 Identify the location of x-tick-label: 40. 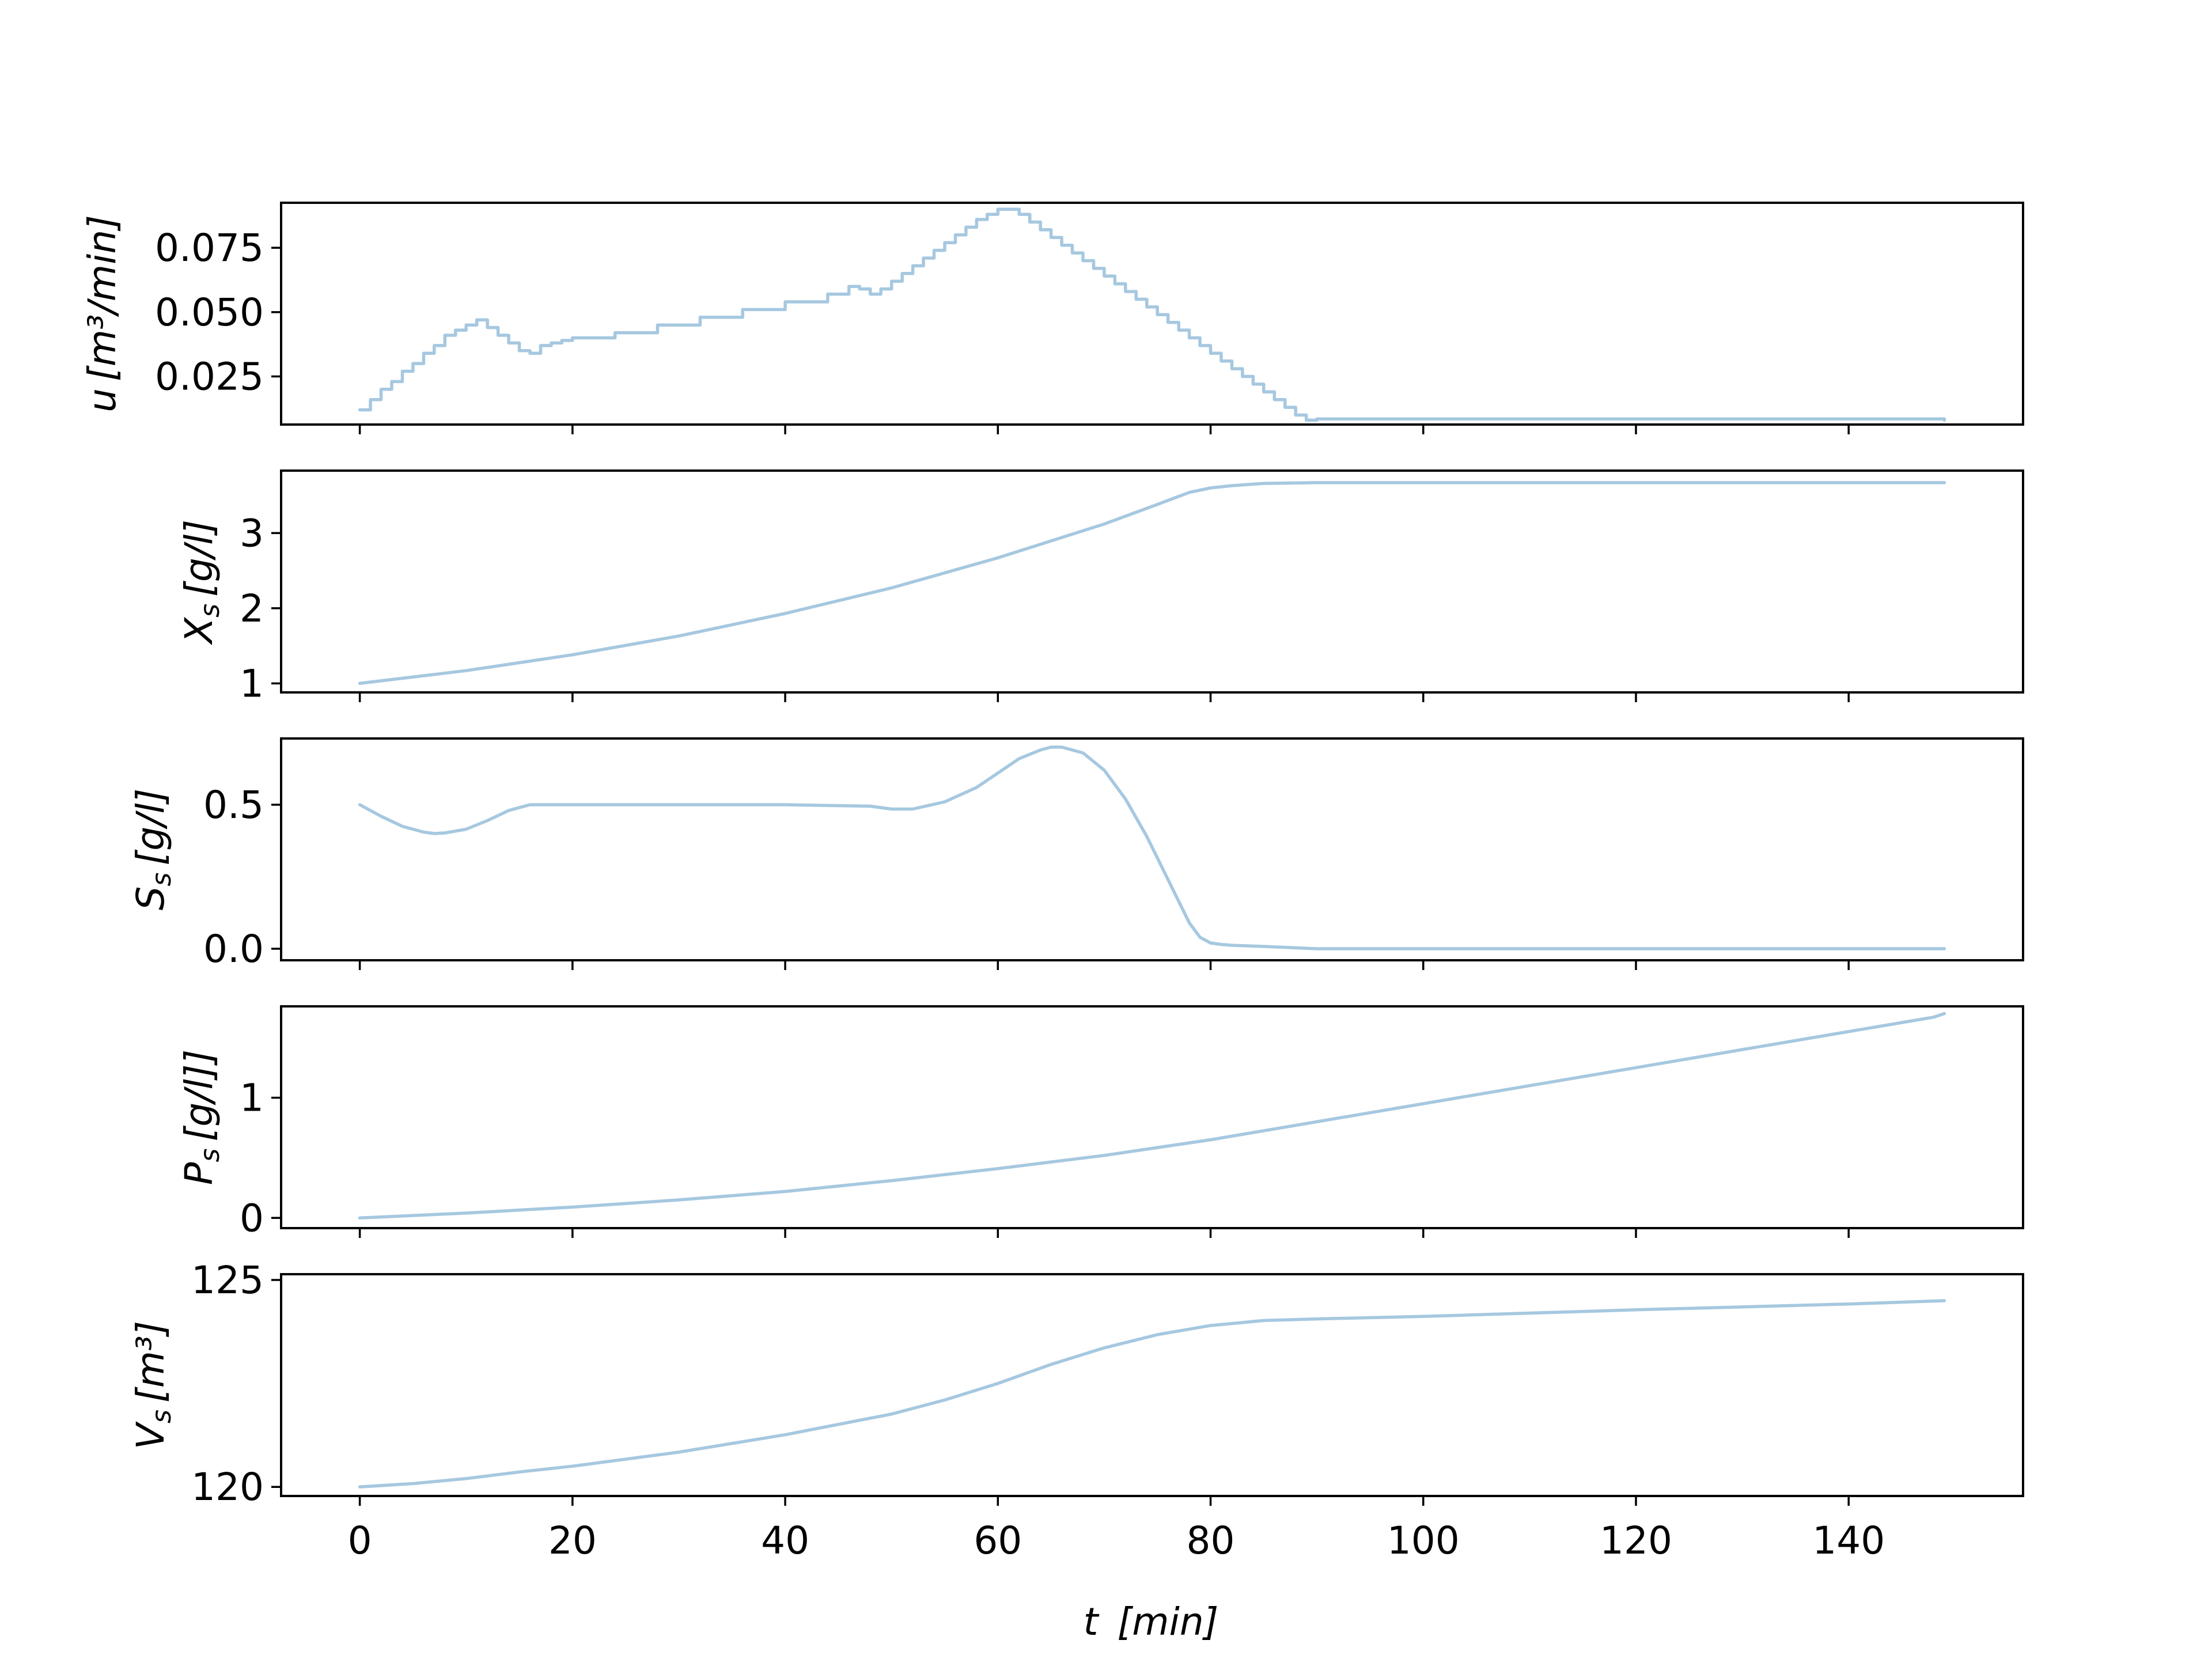
(785, 1540).